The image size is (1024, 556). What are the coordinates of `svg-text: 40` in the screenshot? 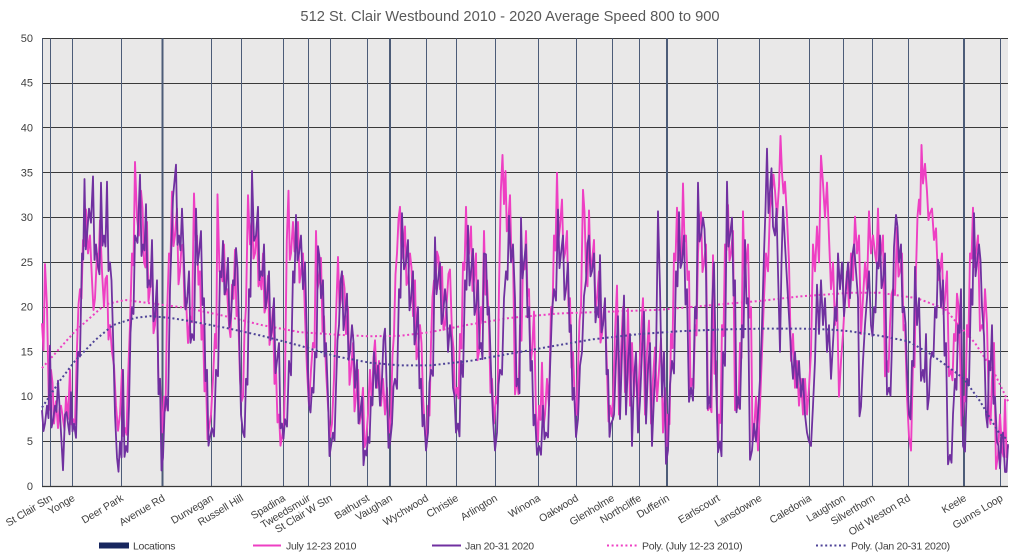 It's located at (27, 129).